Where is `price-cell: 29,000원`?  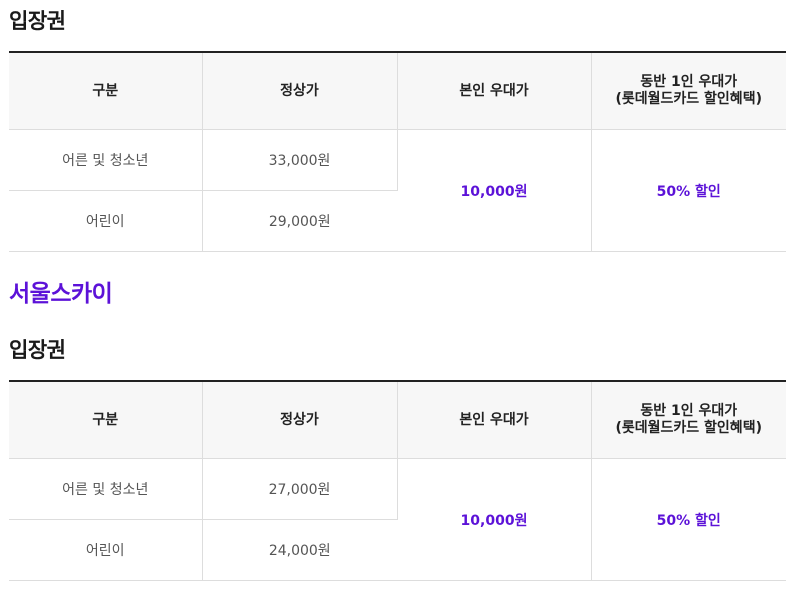 price-cell: 29,000원 is located at coordinates (299, 221).